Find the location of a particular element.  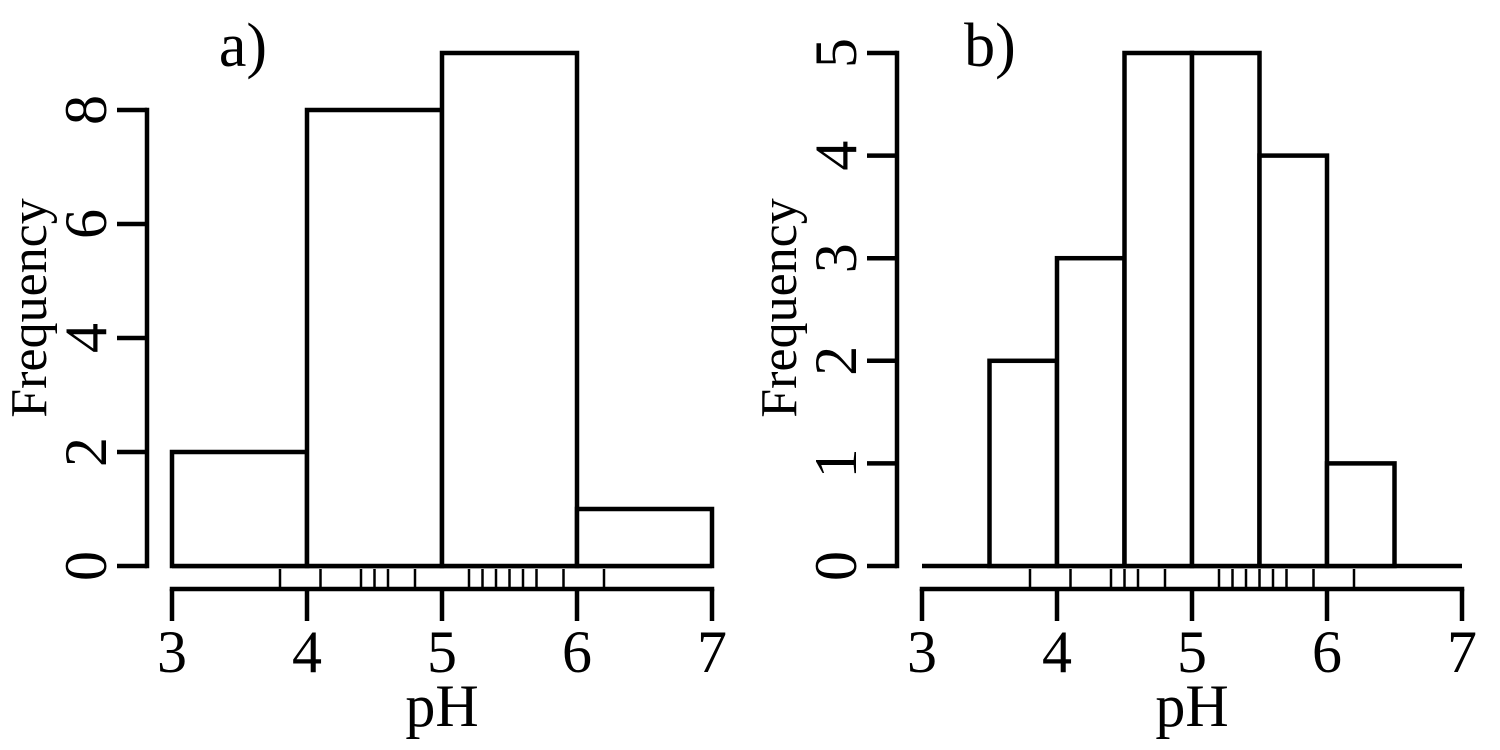

y-axis-title-a: Frequency is located at coordinates (29, 307).